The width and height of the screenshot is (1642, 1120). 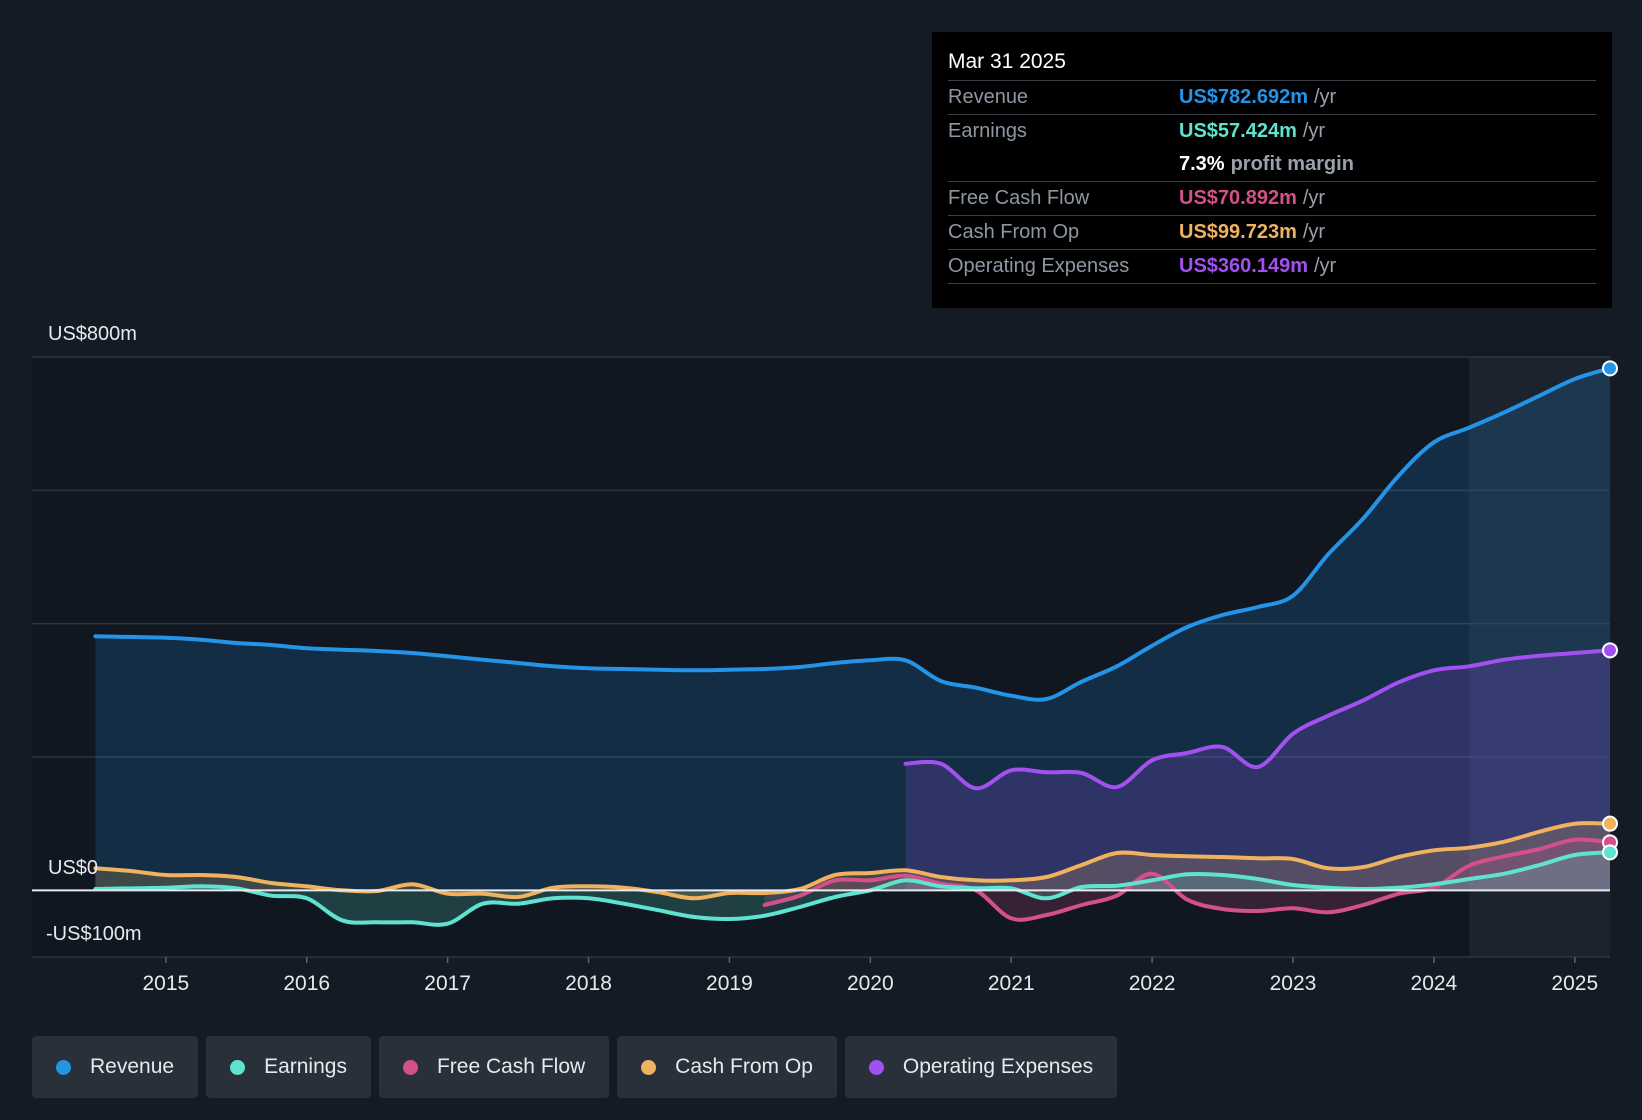 I want to click on tooltip-row-fcf: Free Cash Flow US$70.892m /yr, so click(x=1272, y=199).